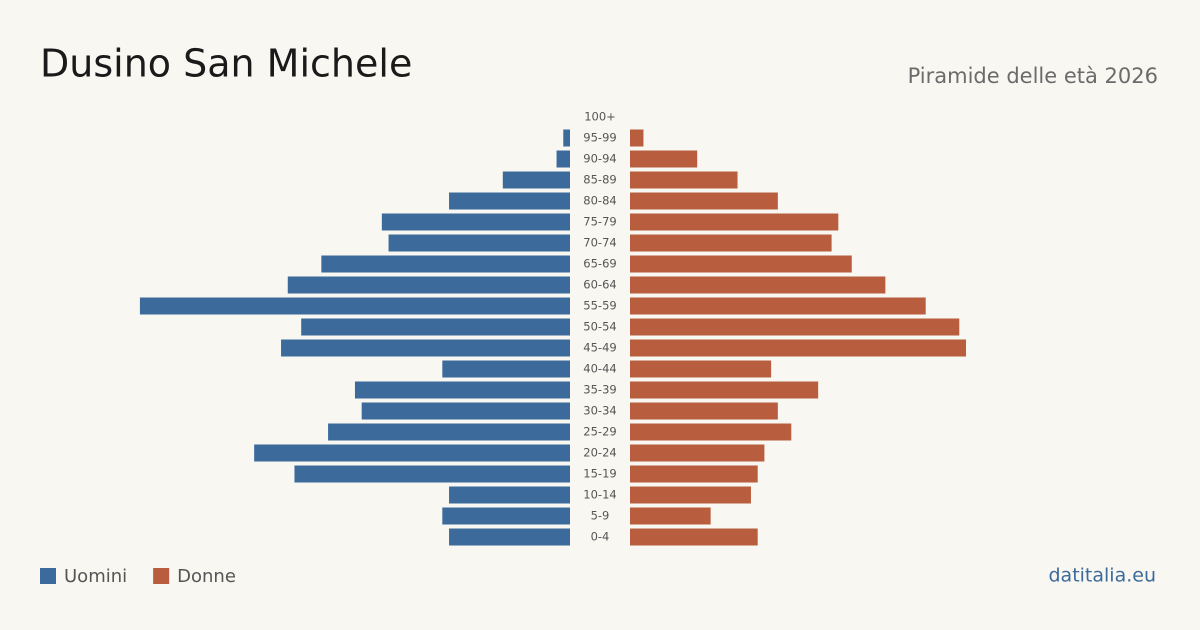 The width and height of the screenshot is (1200, 630). Describe the element at coordinates (599, 327) in the screenshot. I see `age-label: 50-54` at that location.